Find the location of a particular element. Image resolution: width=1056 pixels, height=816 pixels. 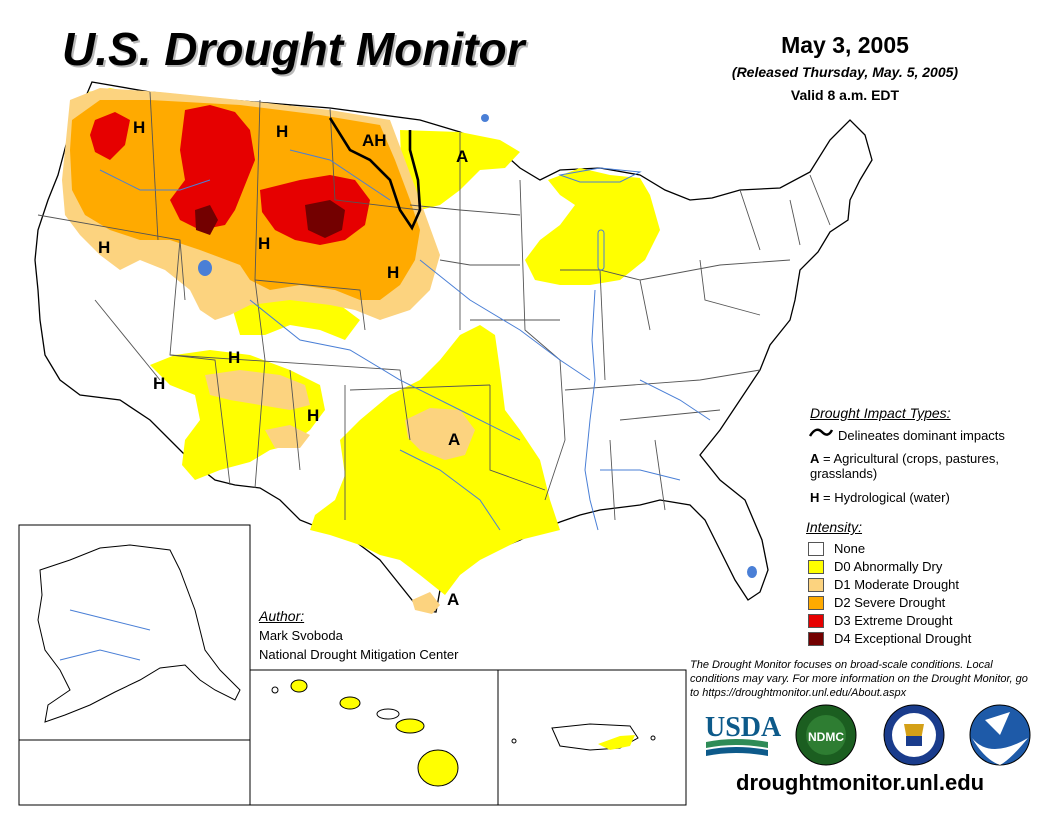

impact-agri-label-cont: grasslands) is located at coordinates (844, 473).